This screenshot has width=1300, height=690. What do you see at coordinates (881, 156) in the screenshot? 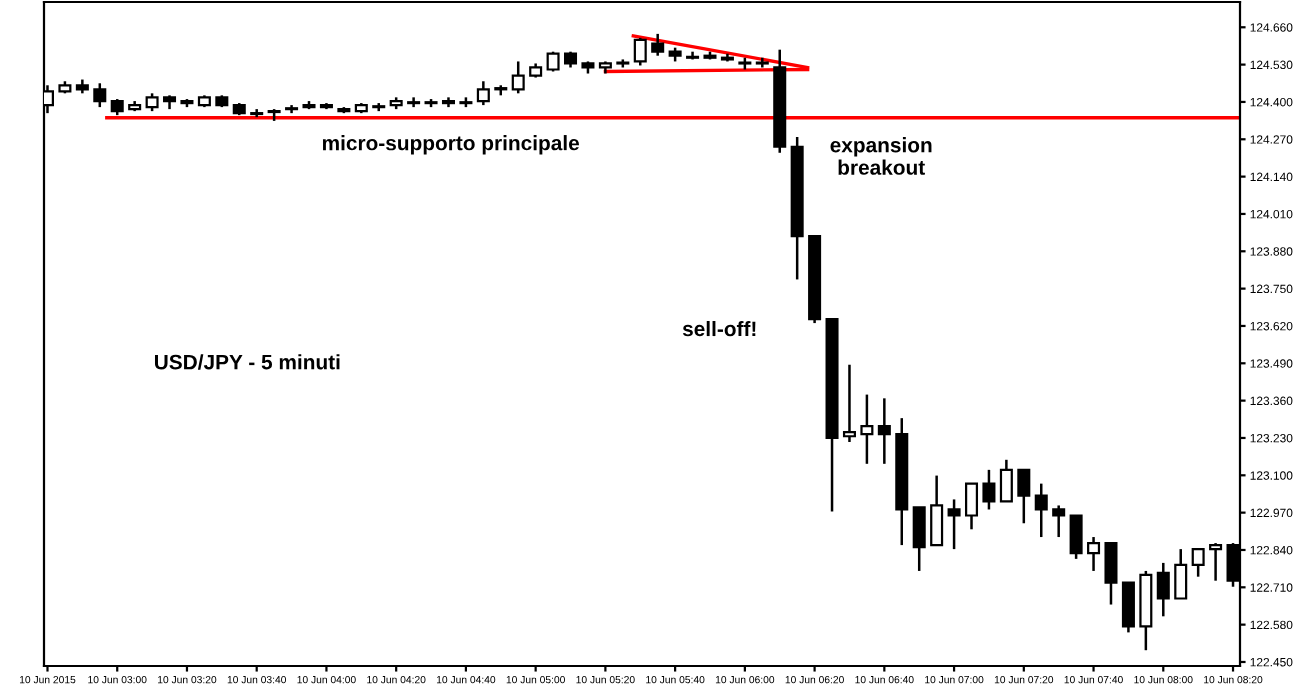
I see `annotation: expansion breakout` at bounding box center [881, 156].